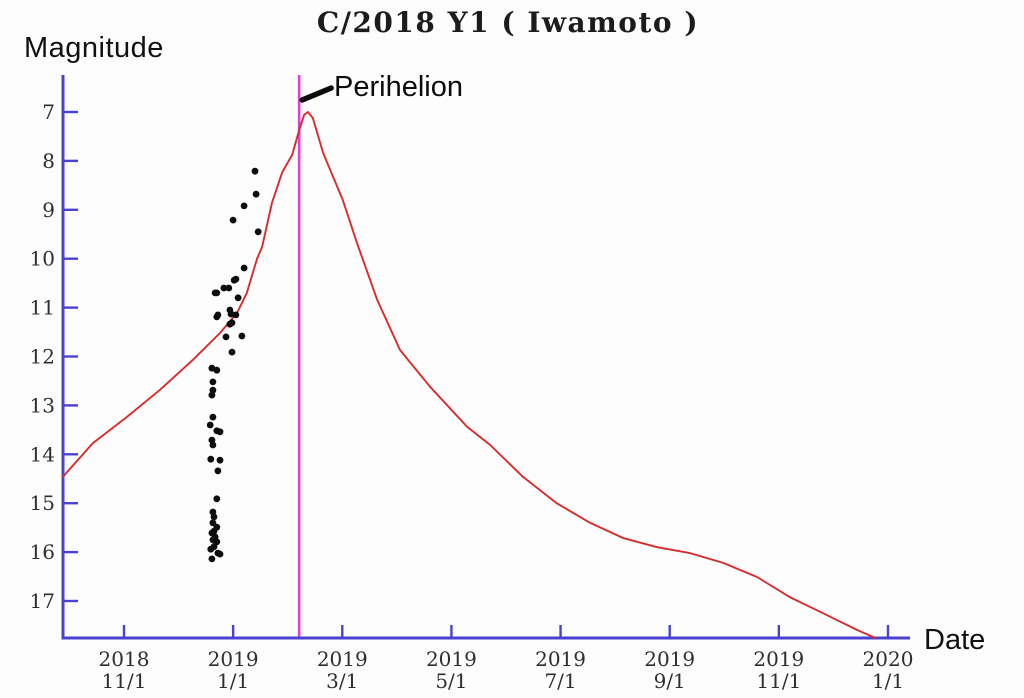 The width and height of the screenshot is (1024, 698). I want to click on perihelion-annotation-label: Perihelion, so click(398, 87).